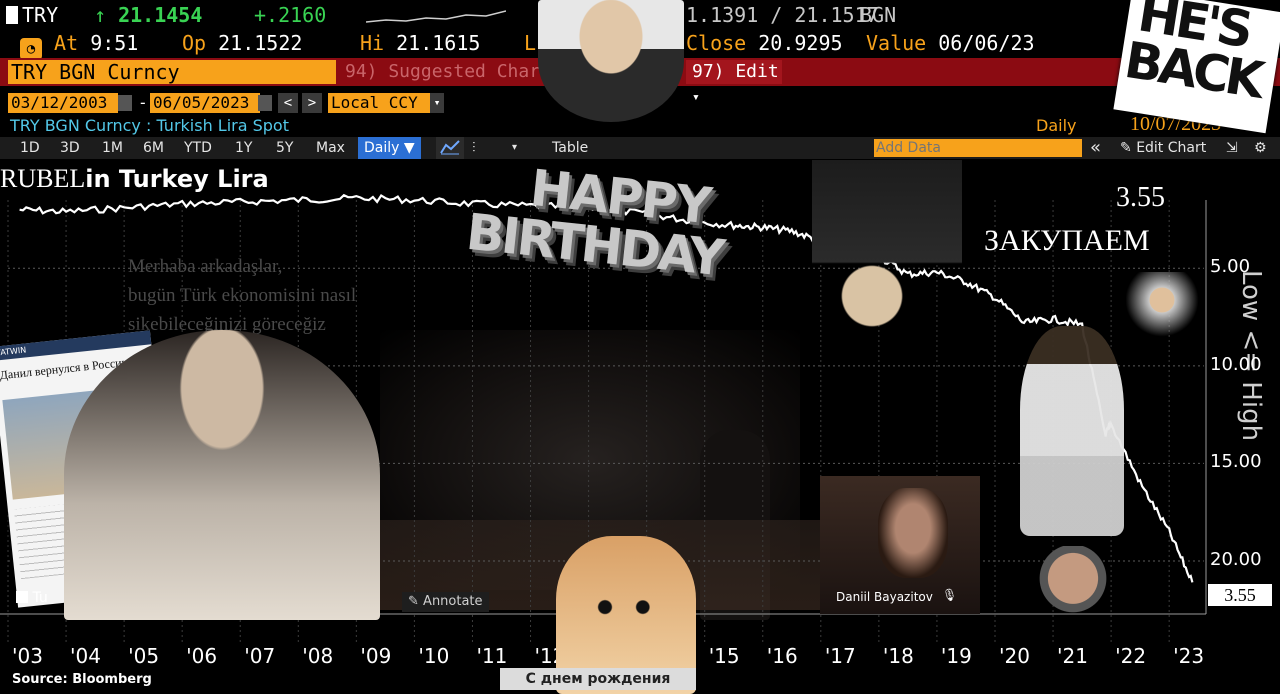 The width and height of the screenshot is (1280, 694). Describe the element at coordinates (453, 601) in the screenshot. I see `annotate-label: Annotate` at that location.